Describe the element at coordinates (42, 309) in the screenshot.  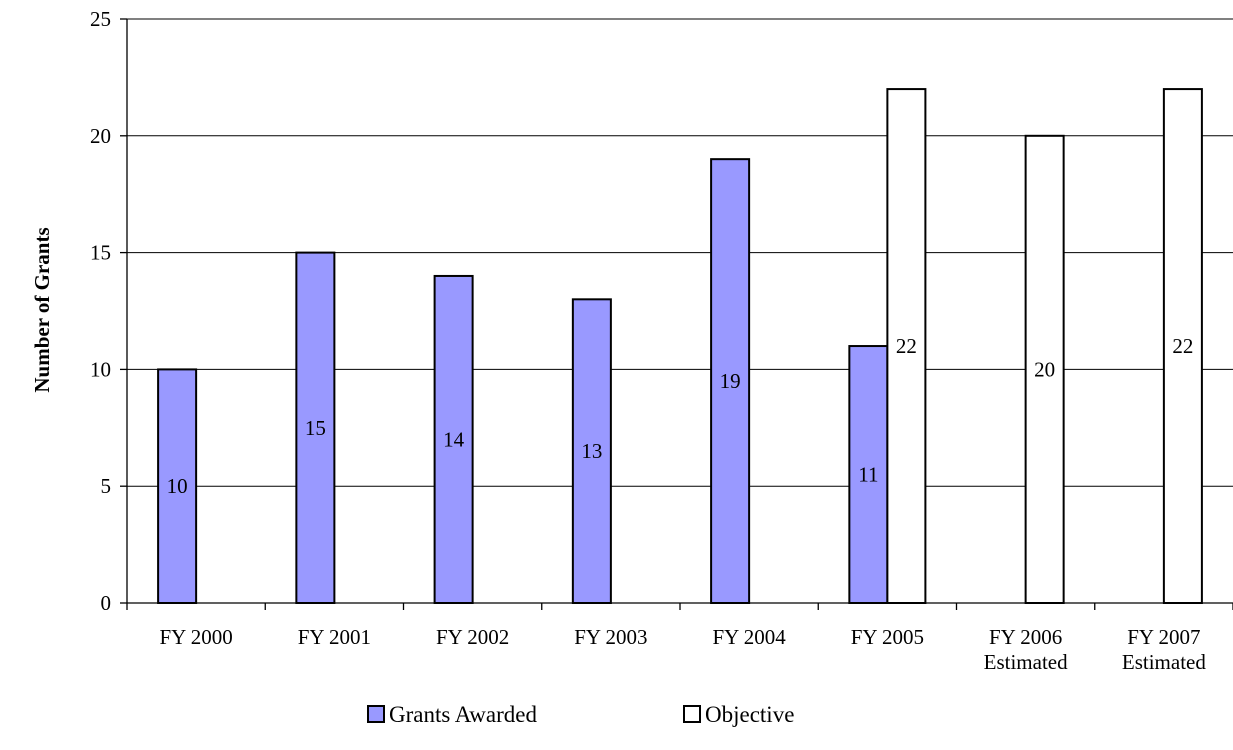
I see `y-axis-title: Number of Grants` at that location.